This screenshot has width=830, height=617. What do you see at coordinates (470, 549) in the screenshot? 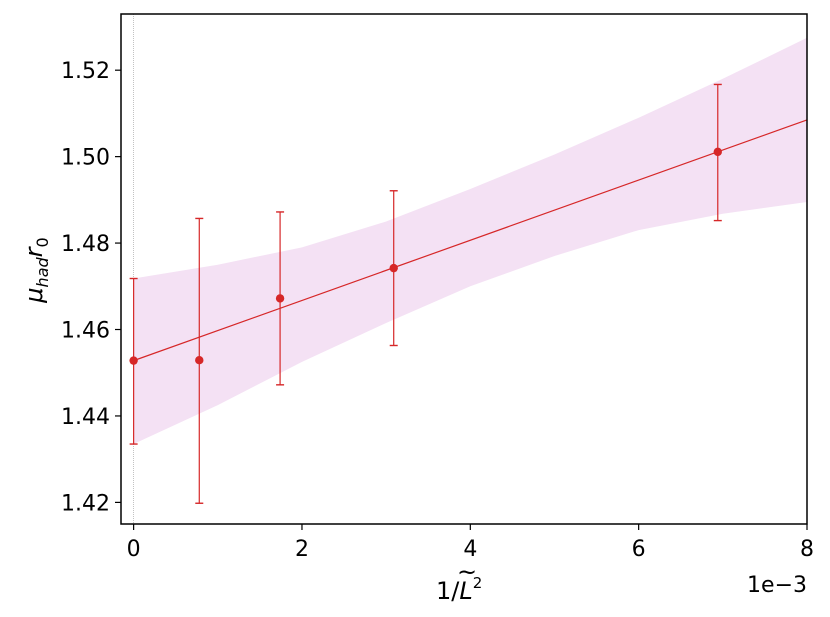
I see `x-tick-label: 4` at bounding box center [470, 549].